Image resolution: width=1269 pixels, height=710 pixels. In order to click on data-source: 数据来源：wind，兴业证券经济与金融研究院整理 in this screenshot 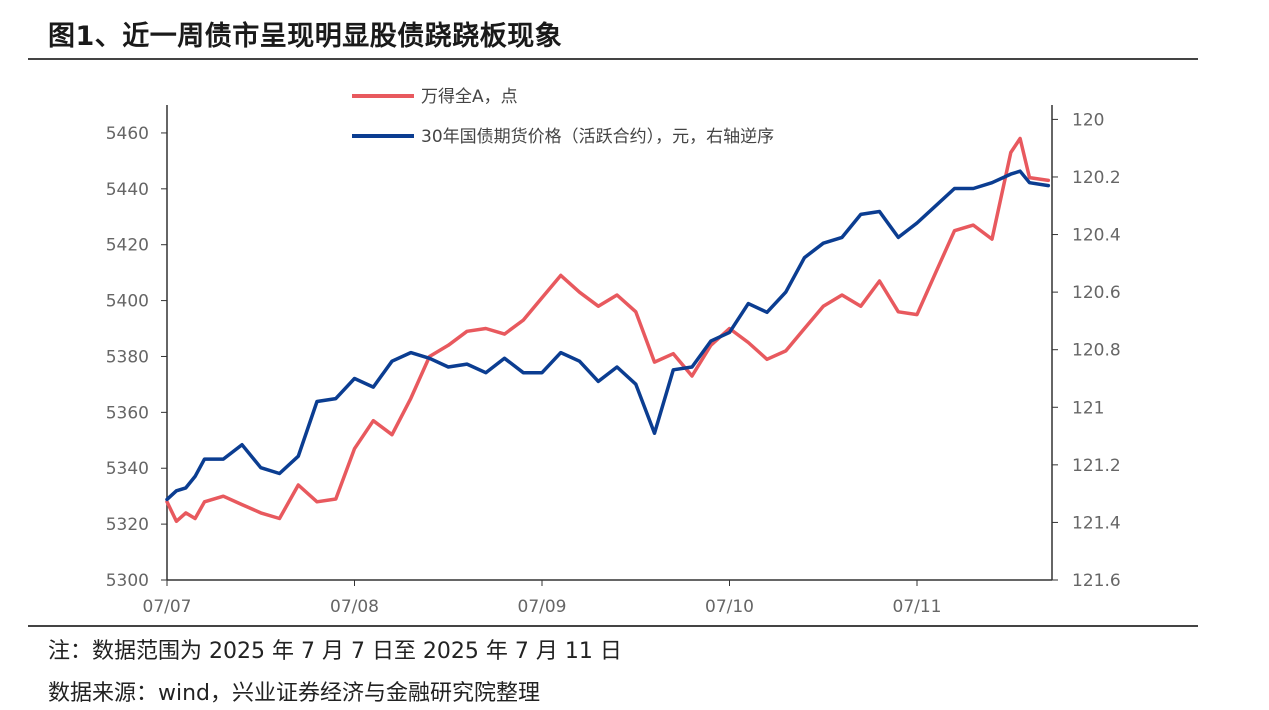, I will do `click(294, 693)`.